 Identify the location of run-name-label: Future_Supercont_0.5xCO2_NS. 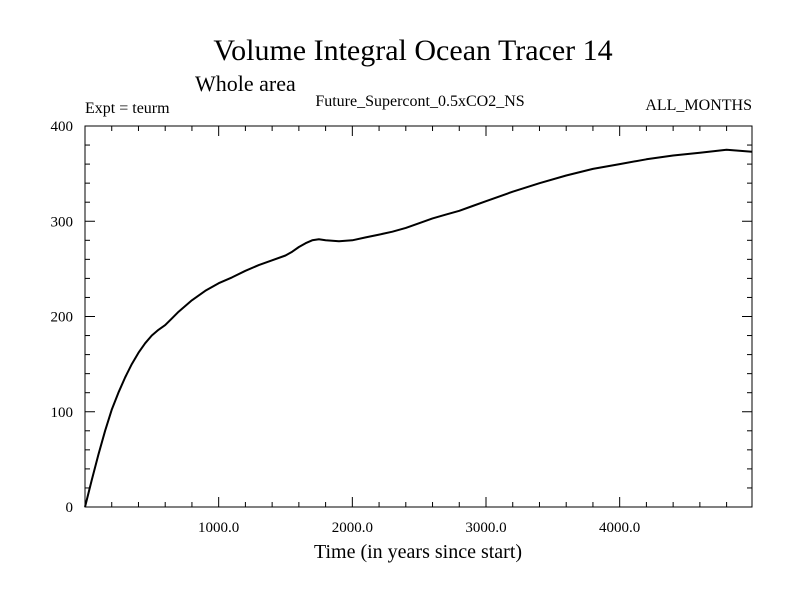
(419, 101).